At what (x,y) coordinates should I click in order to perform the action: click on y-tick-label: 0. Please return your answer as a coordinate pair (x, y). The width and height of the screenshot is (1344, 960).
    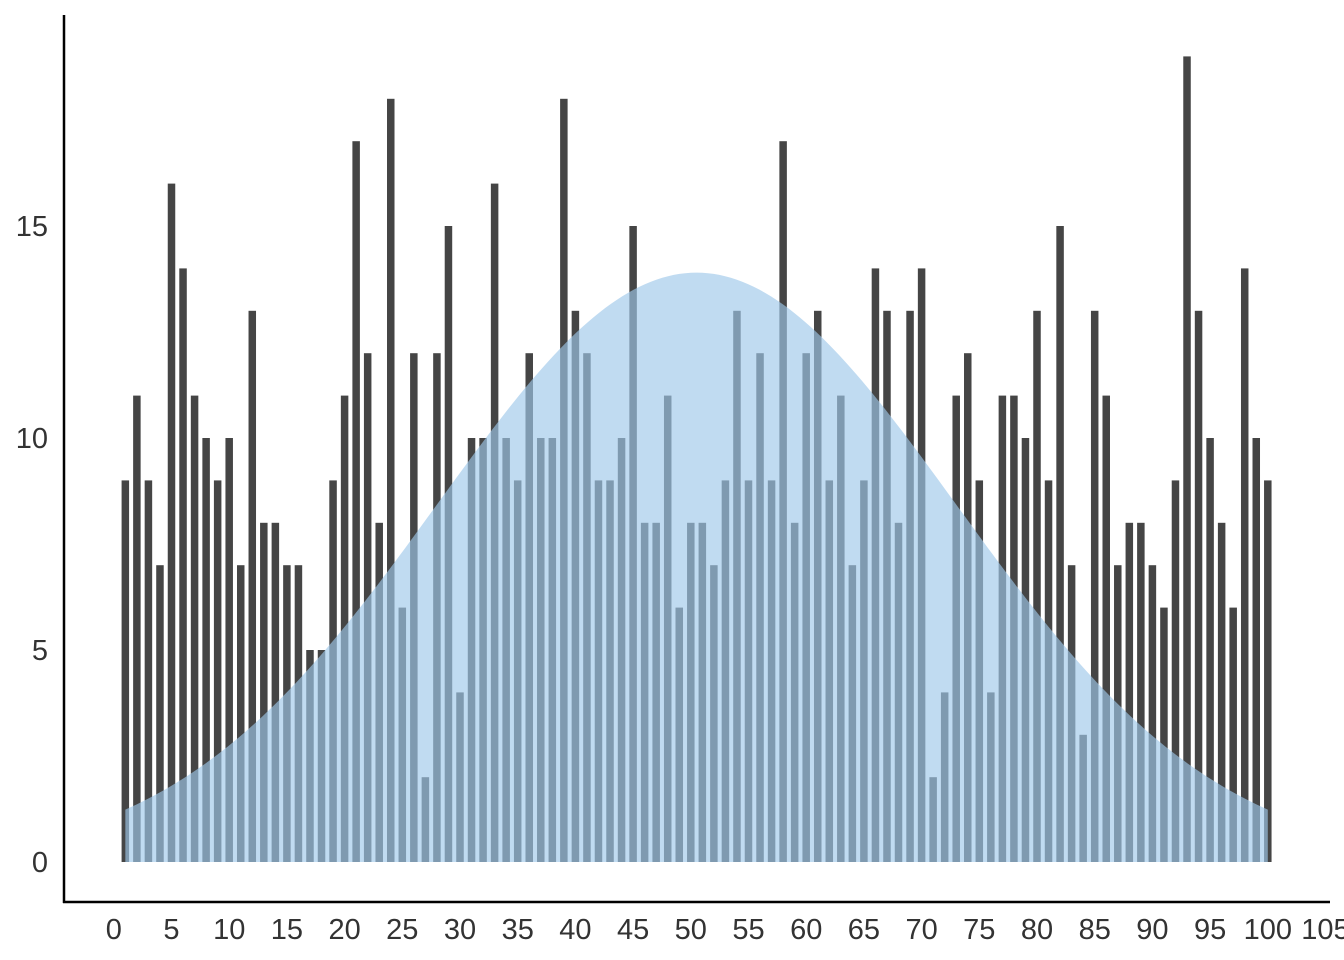
    Looking at the image, I should click on (40, 863).